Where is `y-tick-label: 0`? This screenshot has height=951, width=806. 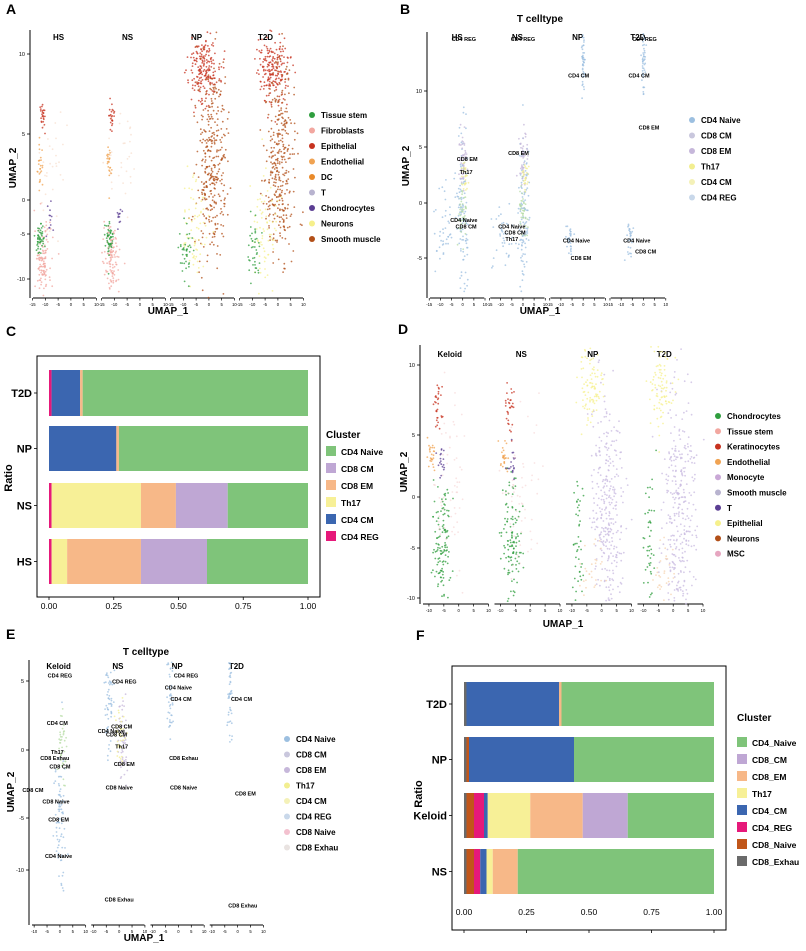
y-tick-label: 0 is located at coordinates (23, 201).